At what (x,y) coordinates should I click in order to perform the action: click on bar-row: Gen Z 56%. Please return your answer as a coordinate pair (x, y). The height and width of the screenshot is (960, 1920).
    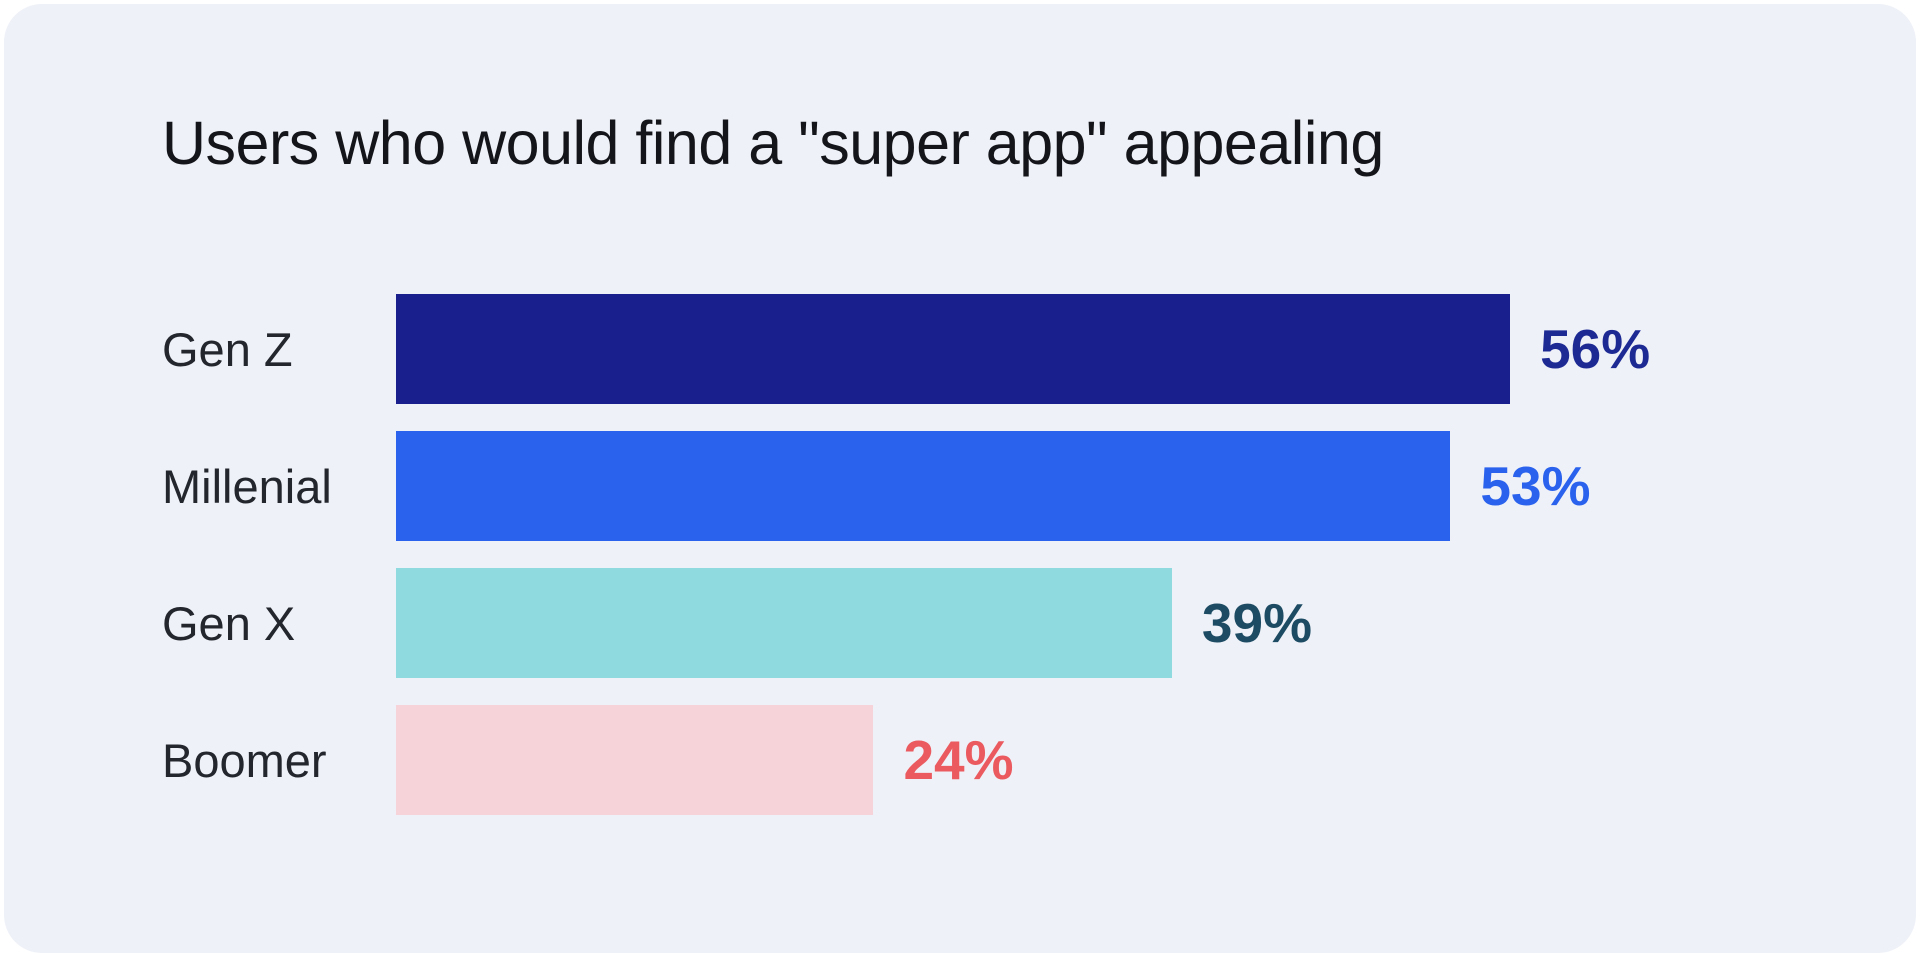
    Looking at the image, I should click on (960, 349).